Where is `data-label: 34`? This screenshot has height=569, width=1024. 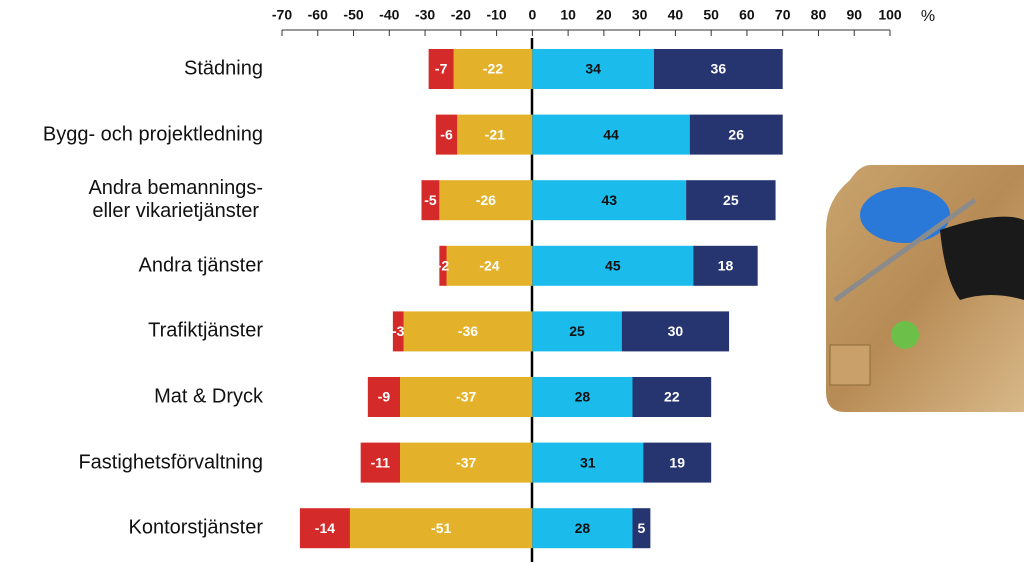
data-label: 34 is located at coordinates (593, 69).